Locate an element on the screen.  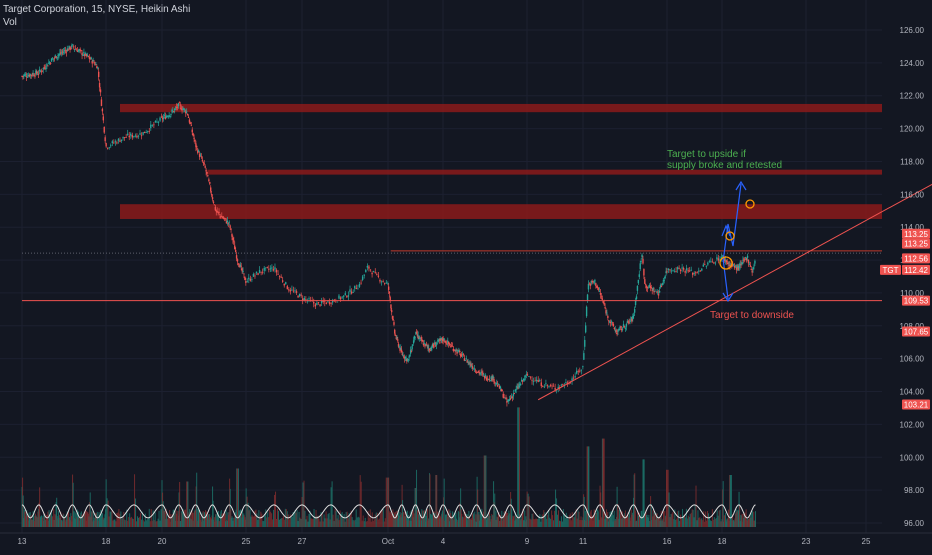
time-tick-label: 11 is located at coordinates (583, 541).